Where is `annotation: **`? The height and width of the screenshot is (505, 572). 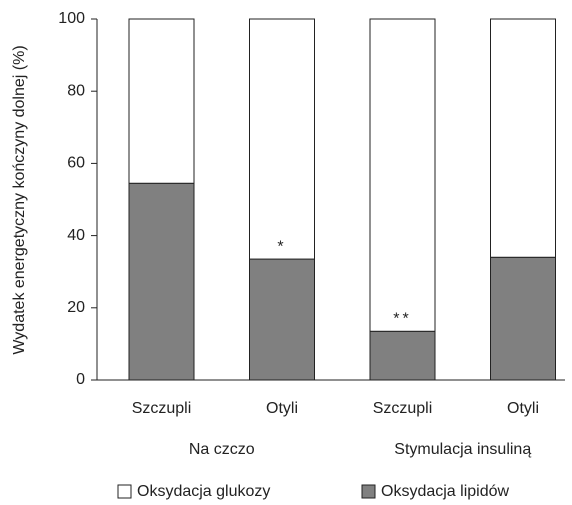
annotation: ** is located at coordinates (402, 318).